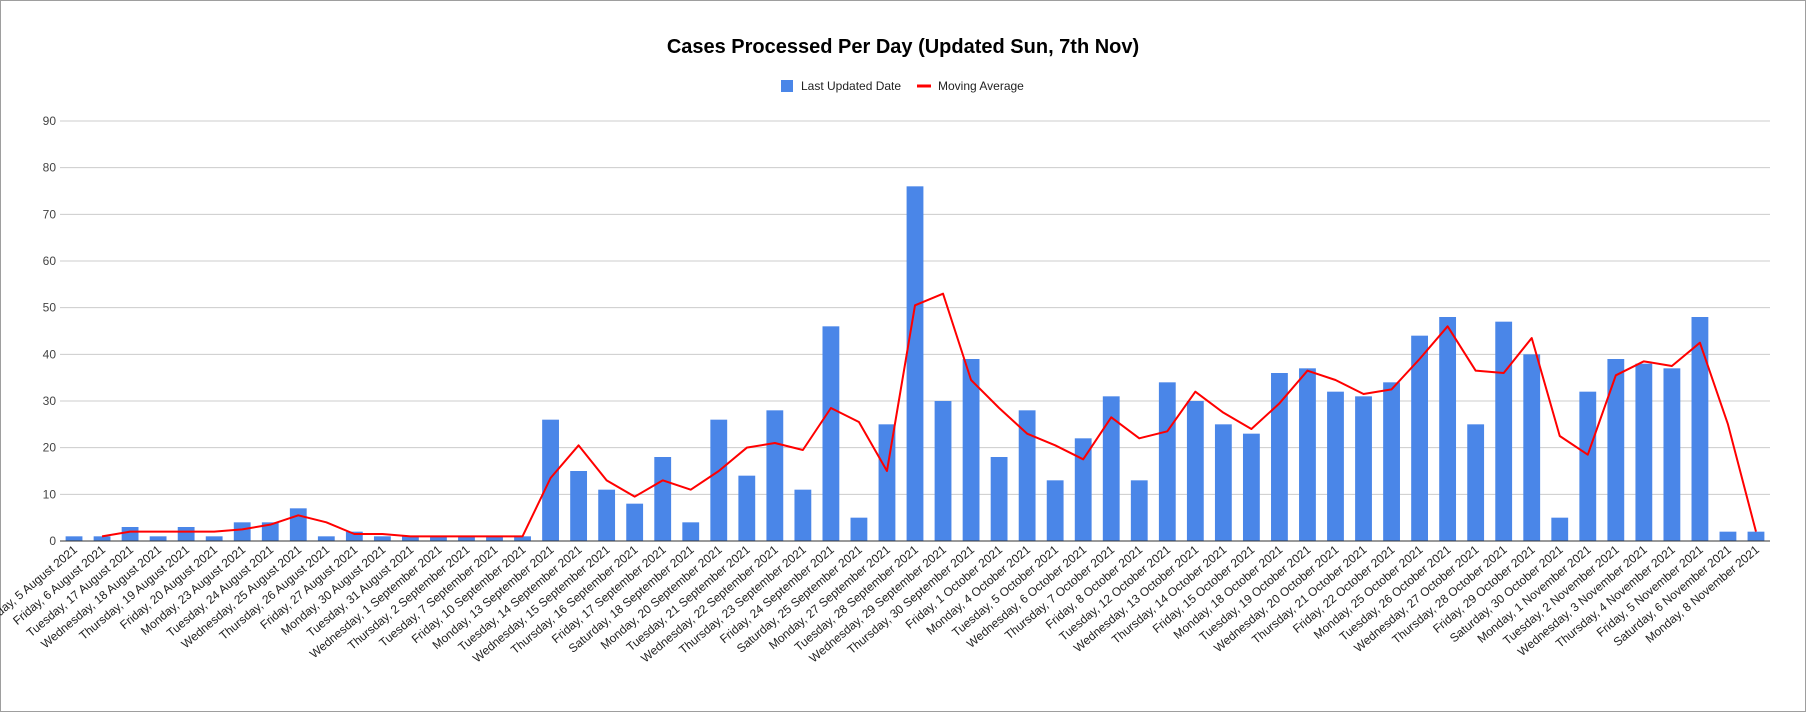  I want to click on y-tick-label: 50, so click(50, 308).